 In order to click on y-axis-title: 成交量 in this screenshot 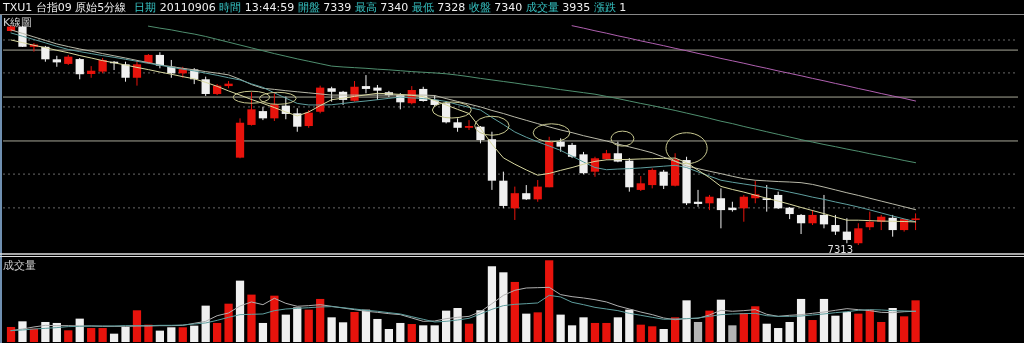, I will do `click(19, 265)`.